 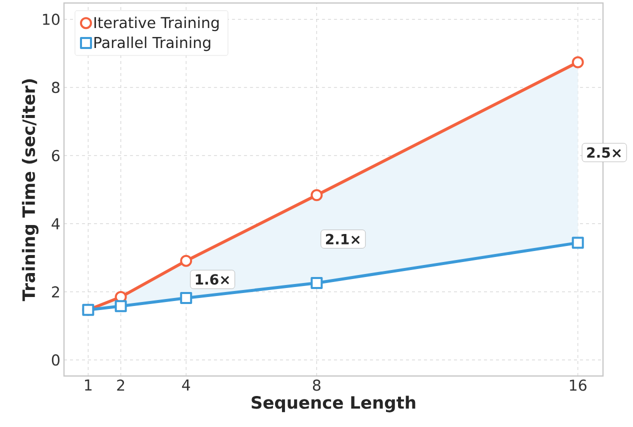 I want to click on y-tick-label: 8, so click(x=56, y=88).